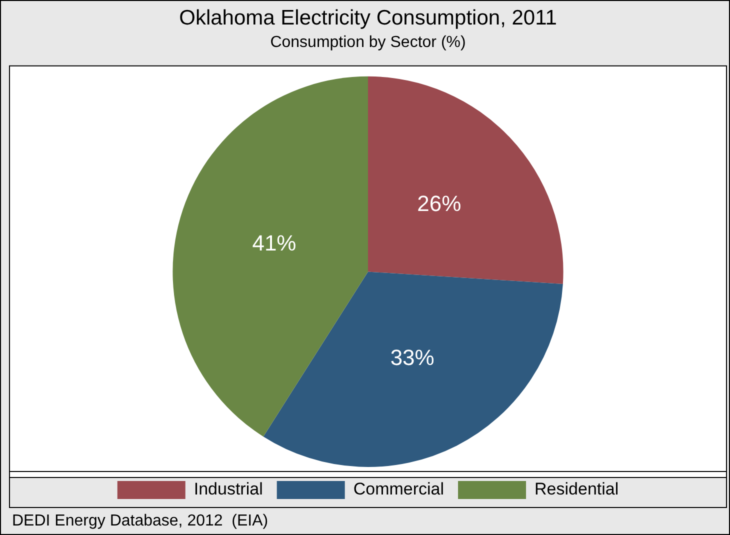  What do you see at coordinates (368, 43) in the screenshot?
I see `chart-subtitle: Consumption by Sector (%)` at bounding box center [368, 43].